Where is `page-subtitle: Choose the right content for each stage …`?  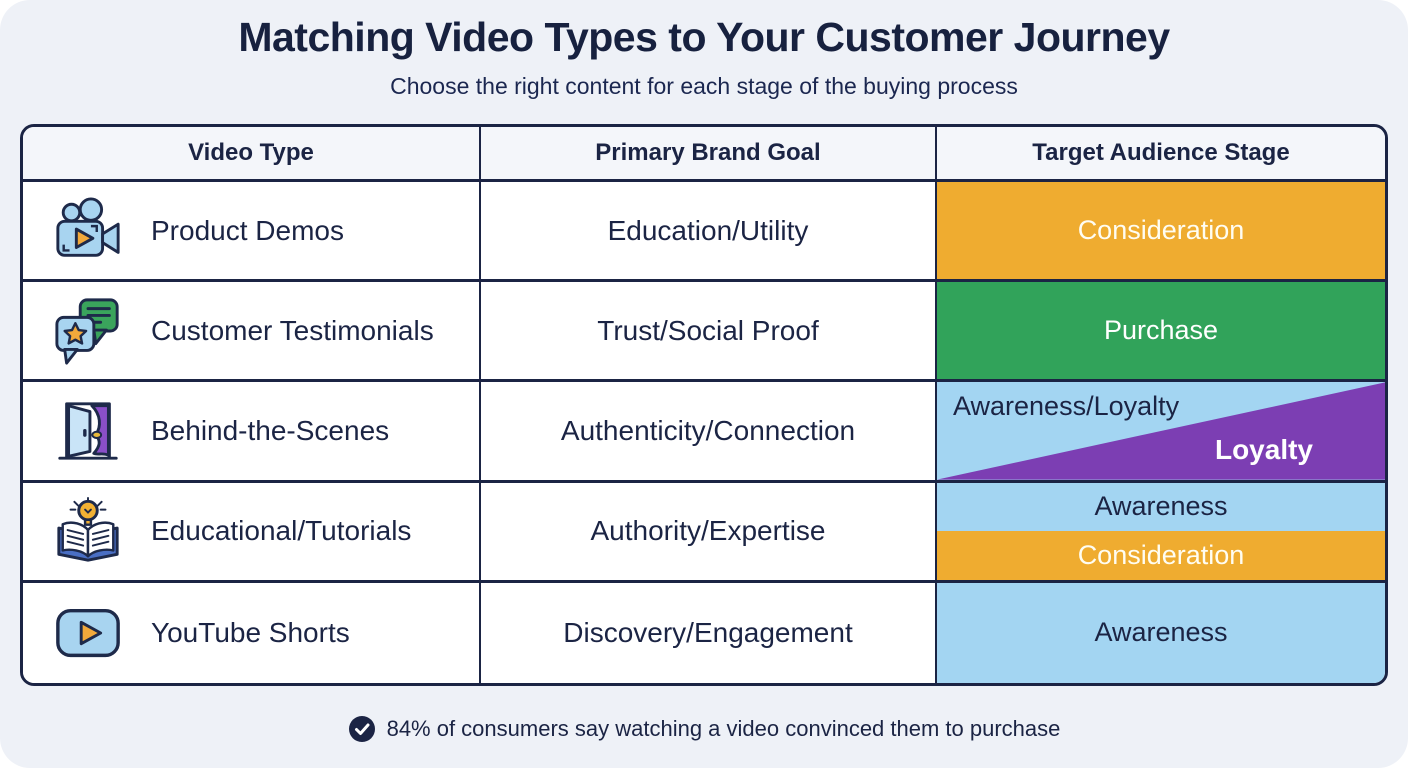 page-subtitle: Choose the right content for each stage … is located at coordinates (704, 86).